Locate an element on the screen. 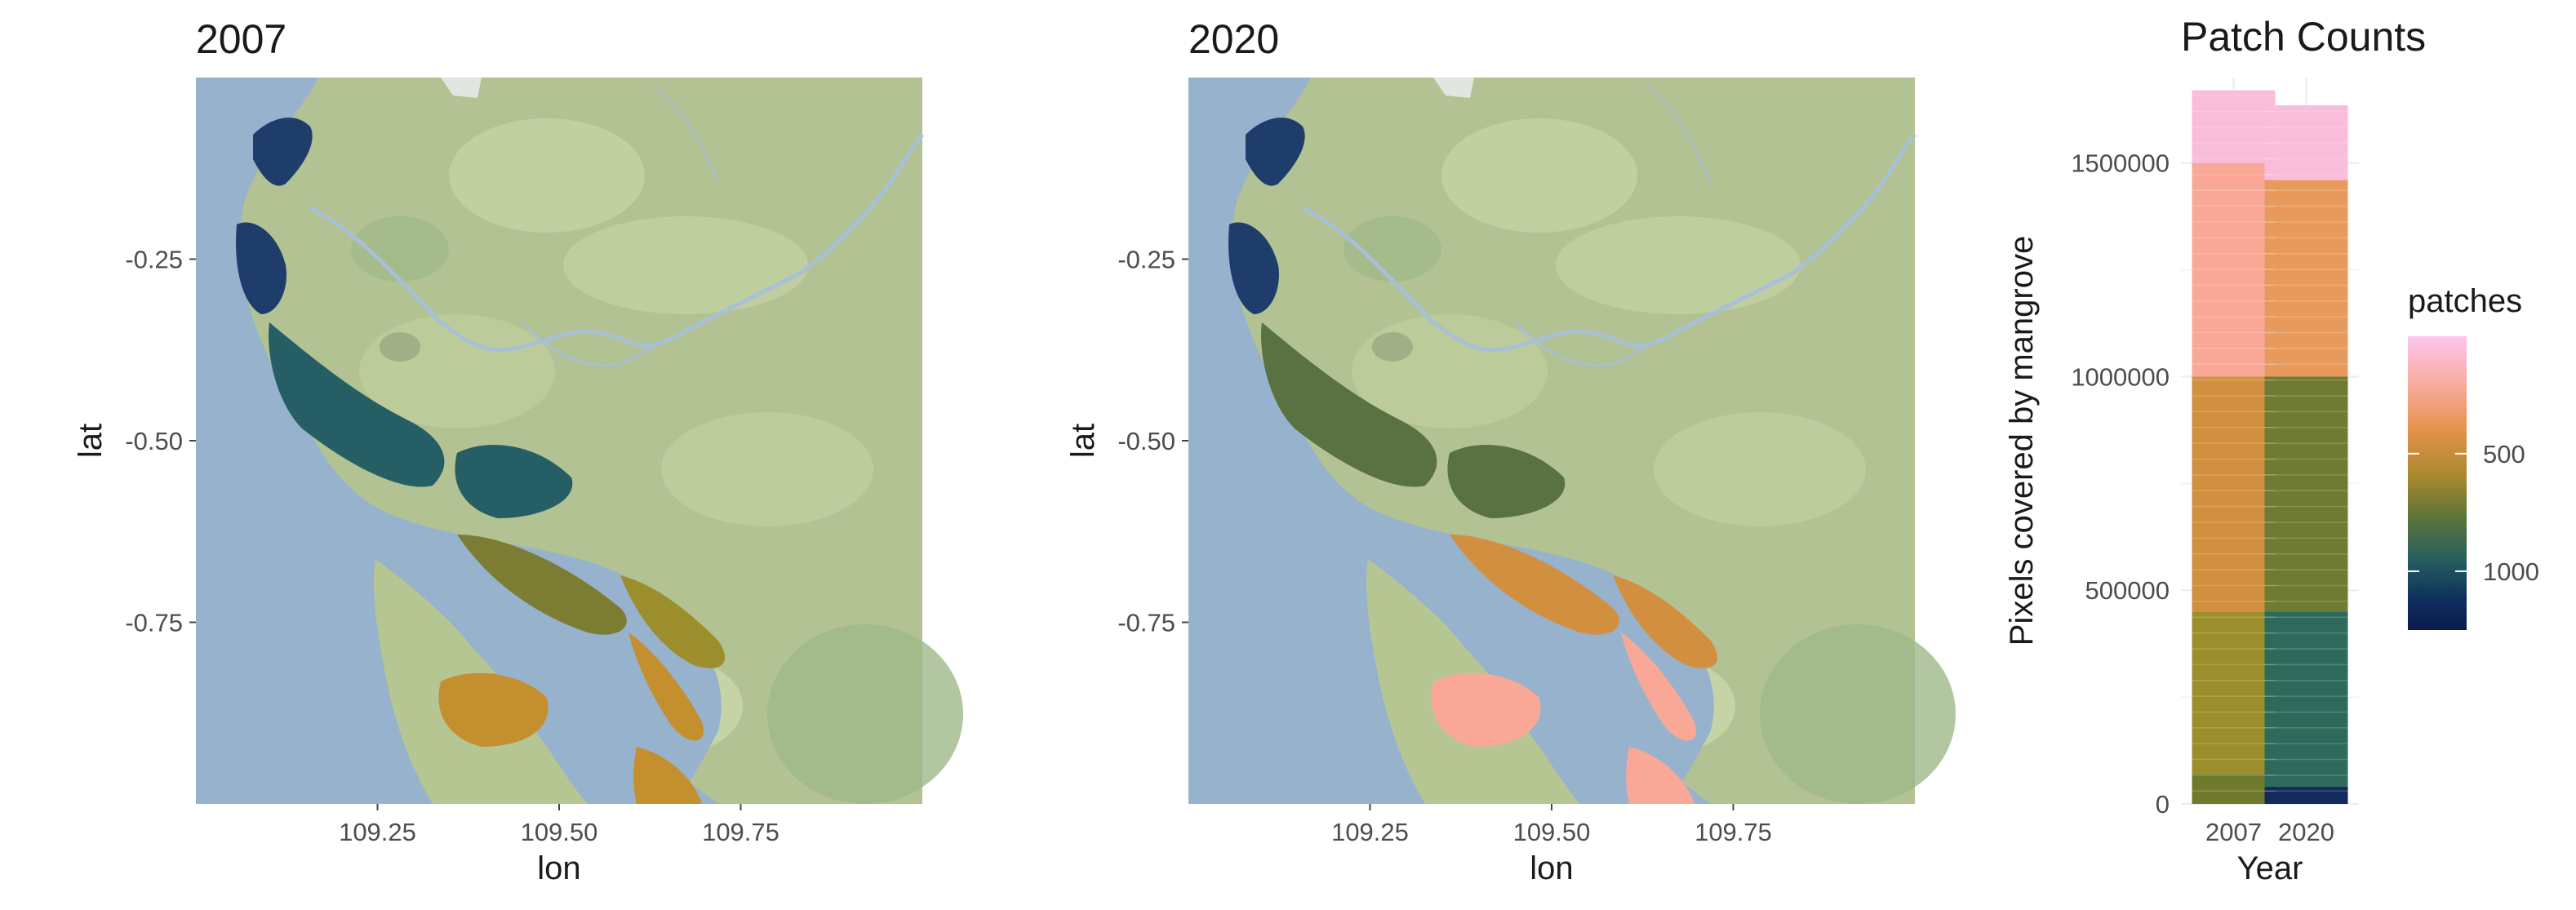 Image resolution: width=2576 pixels, height=910 pixels. panel-title: 2007 is located at coordinates (241, 39).